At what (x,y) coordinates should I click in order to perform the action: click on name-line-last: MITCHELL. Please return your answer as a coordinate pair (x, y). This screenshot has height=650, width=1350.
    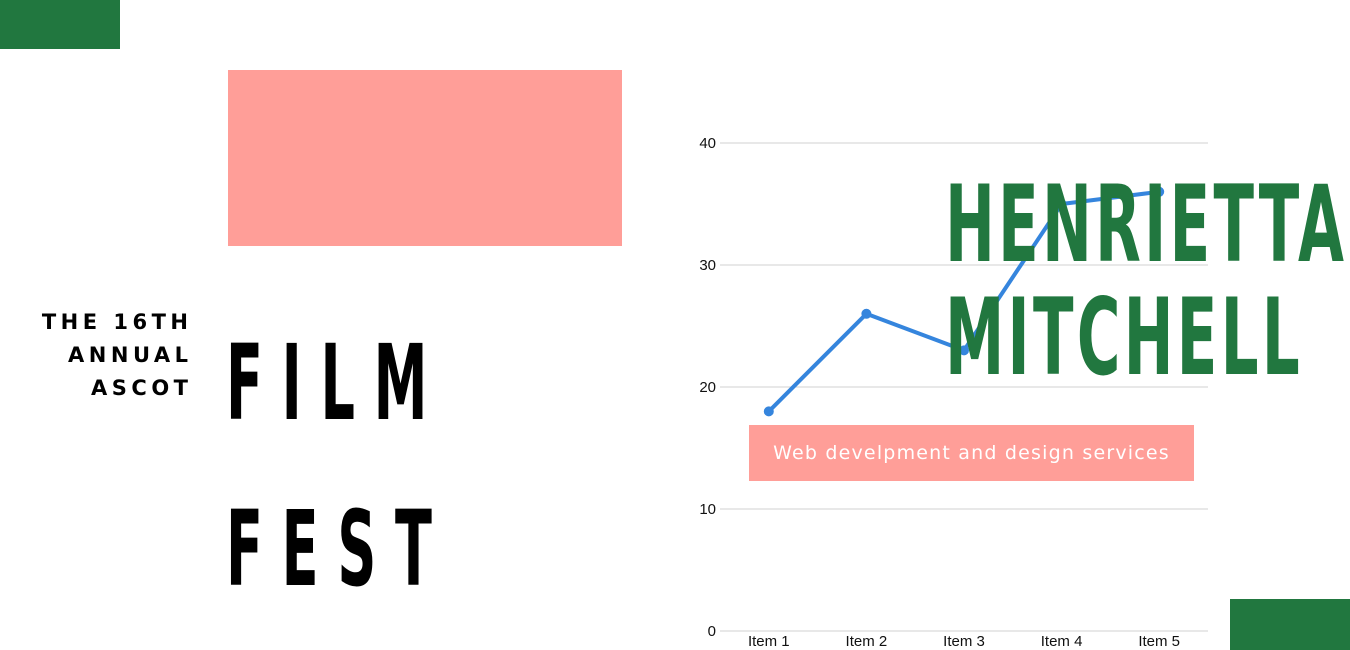
    Looking at the image, I should click on (1124, 337).